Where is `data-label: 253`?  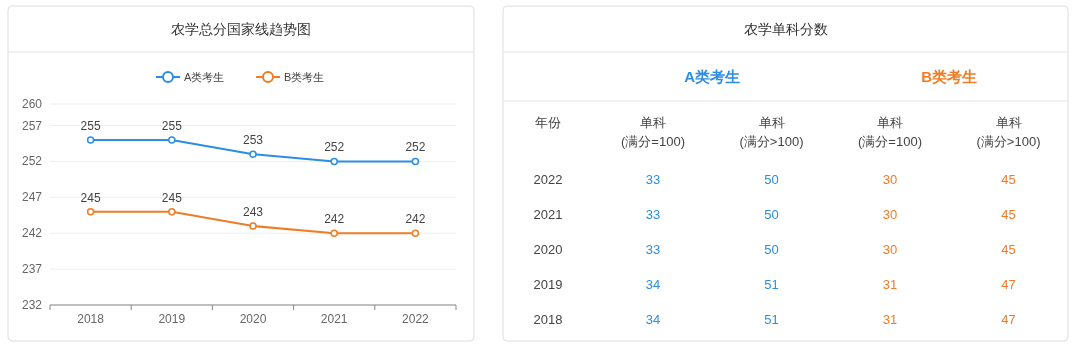
data-label: 253 is located at coordinates (253, 140).